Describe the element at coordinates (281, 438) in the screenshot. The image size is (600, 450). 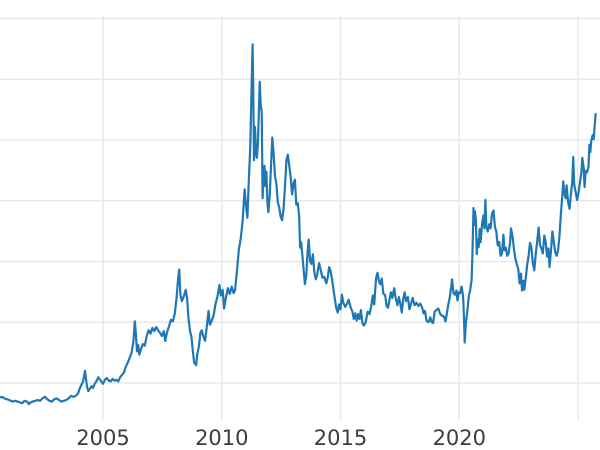
I see `x-axis-tick-labels: 2005 2010 2015 2020` at that location.